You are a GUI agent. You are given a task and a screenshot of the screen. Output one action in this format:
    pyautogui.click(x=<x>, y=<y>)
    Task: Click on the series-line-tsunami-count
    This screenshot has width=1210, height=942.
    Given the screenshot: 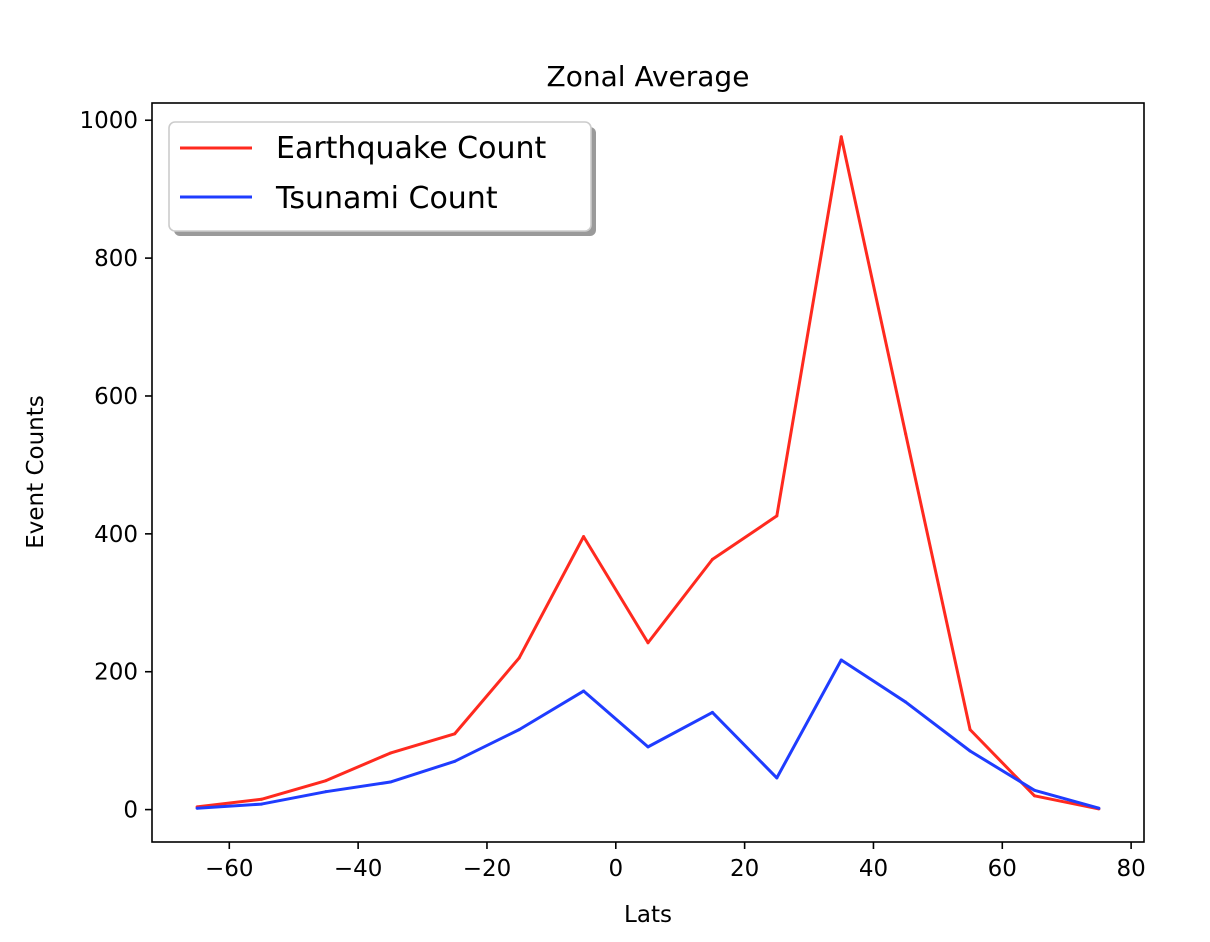 What is the action you would take?
    pyautogui.click(x=648, y=734)
    